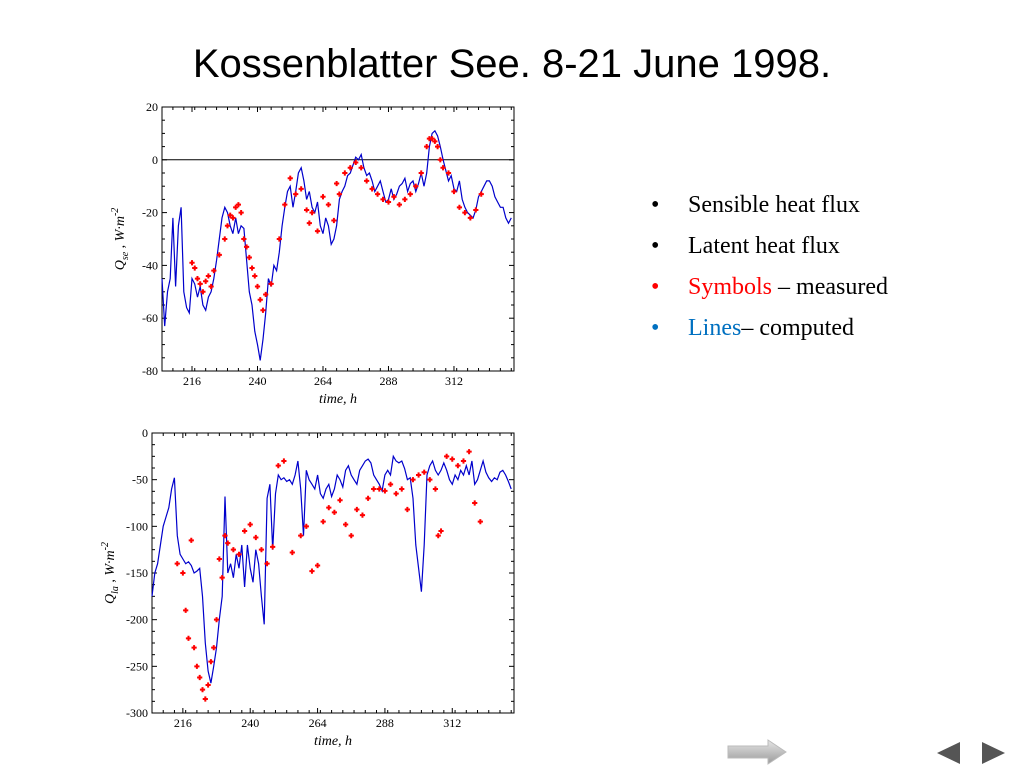  What do you see at coordinates (388, 381) in the screenshot?
I see `sensible-x-tick-label: 288` at bounding box center [388, 381].